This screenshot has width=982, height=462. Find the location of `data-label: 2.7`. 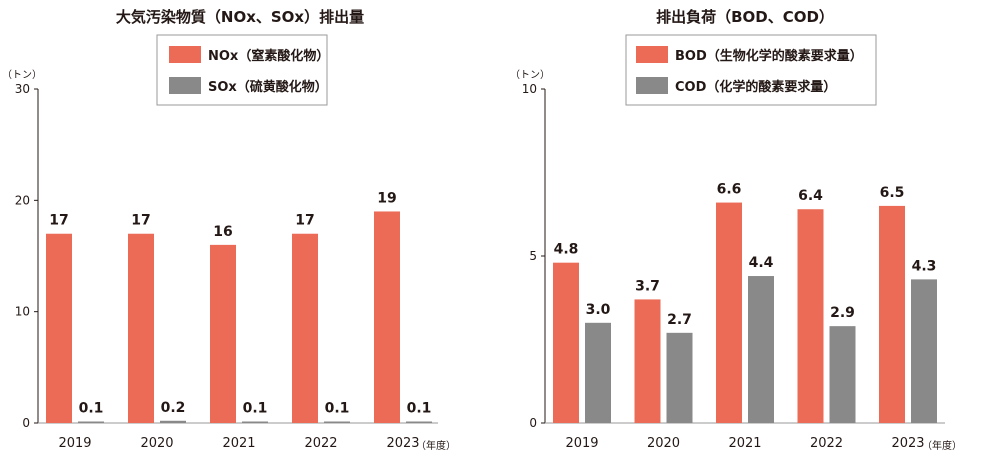

data-label: 2.7 is located at coordinates (679, 320).